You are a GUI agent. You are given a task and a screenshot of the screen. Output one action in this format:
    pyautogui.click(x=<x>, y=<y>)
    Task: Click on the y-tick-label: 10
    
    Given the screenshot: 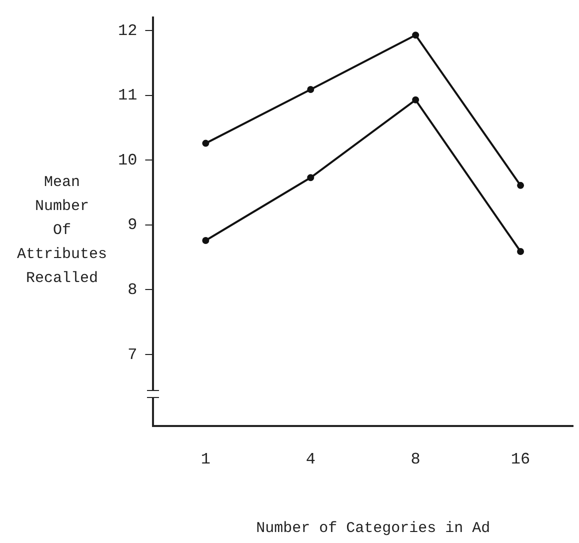 What is the action you would take?
    pyautogui.click(x=128, y=160)
    